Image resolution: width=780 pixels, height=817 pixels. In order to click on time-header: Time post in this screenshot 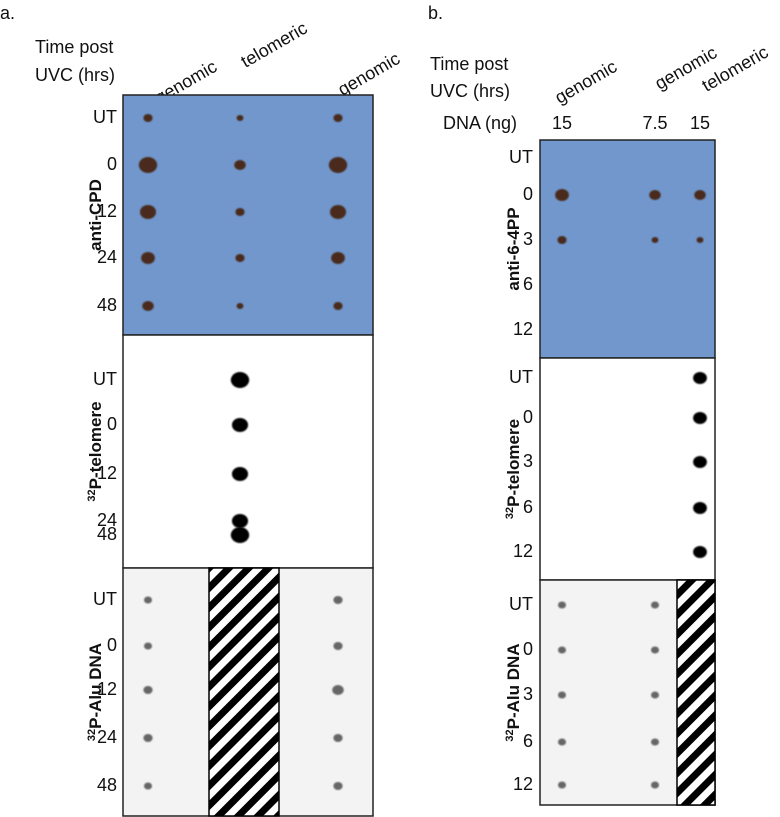, I will do `click(74, 47)`.